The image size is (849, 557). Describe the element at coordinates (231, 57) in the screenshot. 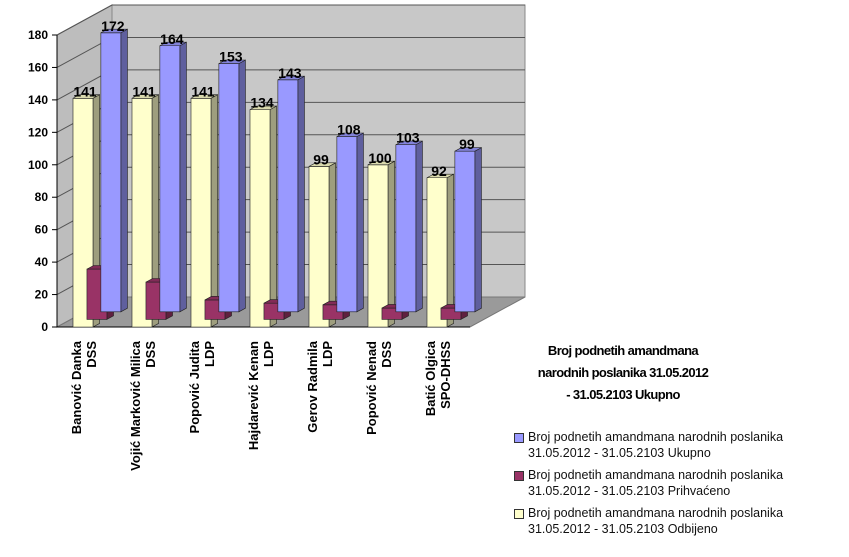

I see `data-label: 153` at that location.